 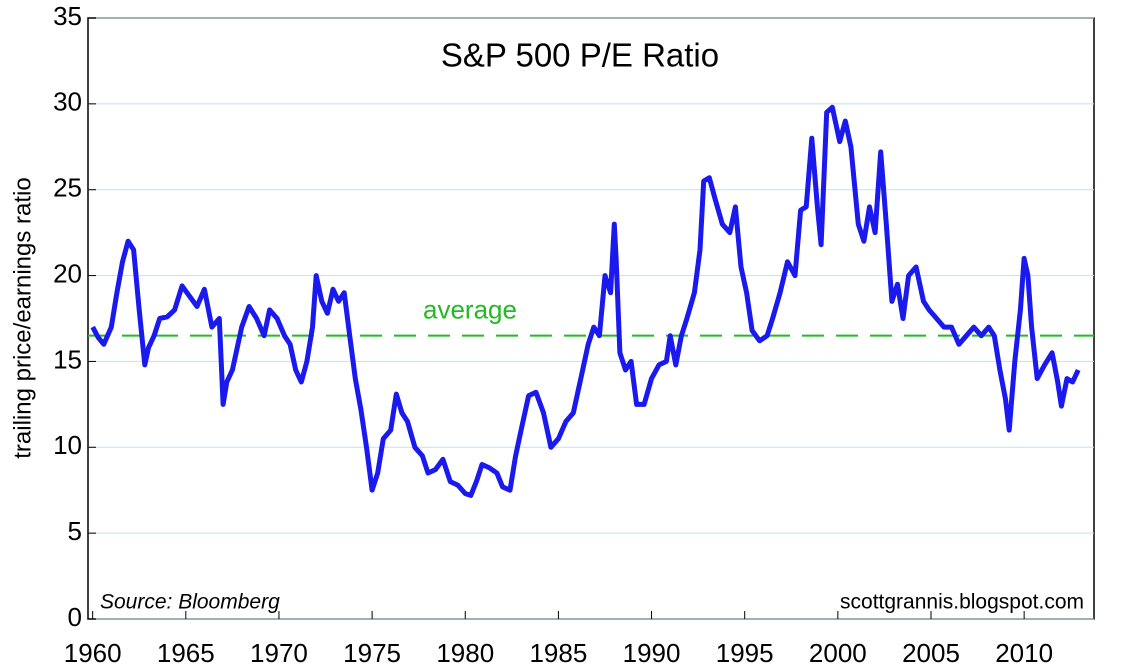 I want to click on credit-note: scottgrannis.blogspot.com, so click(x=962, y=602).